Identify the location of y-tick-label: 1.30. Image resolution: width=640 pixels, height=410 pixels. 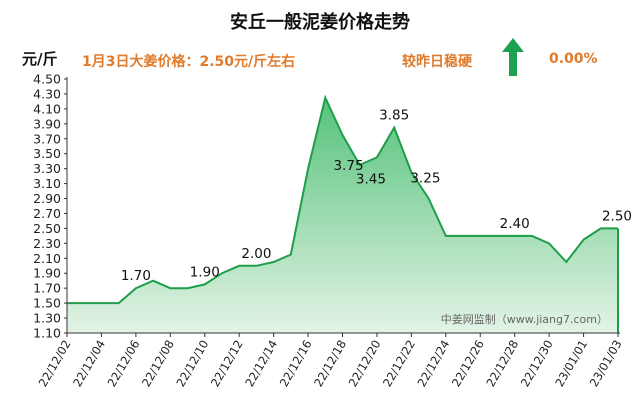
(47, 318).